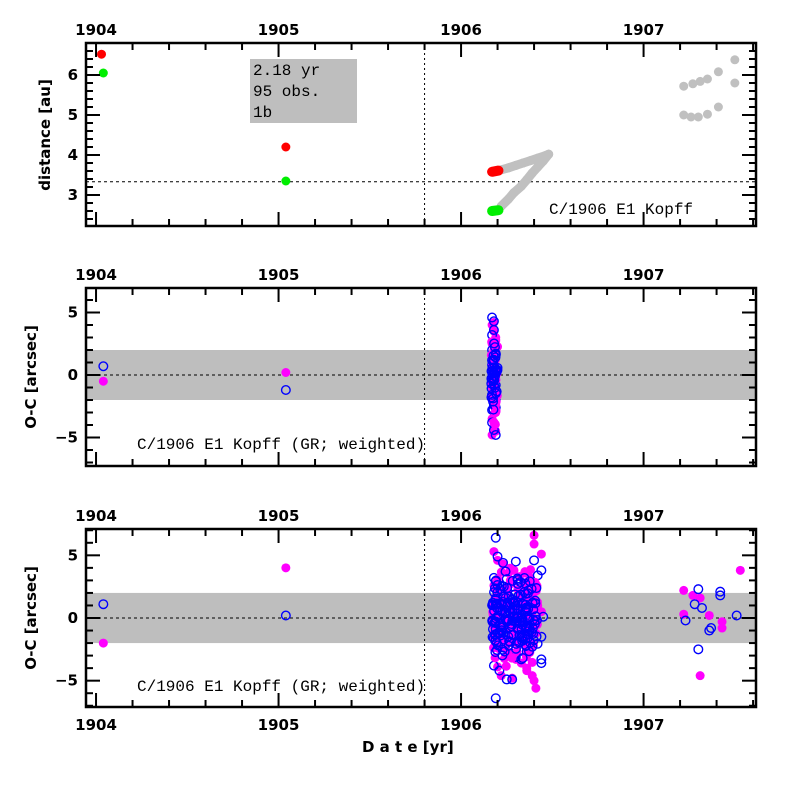 The height and width of the screenshot is (797, 797). Describe the element at coordinates (495, 210) in the screenshot. I see `track-segment-green` at that location.